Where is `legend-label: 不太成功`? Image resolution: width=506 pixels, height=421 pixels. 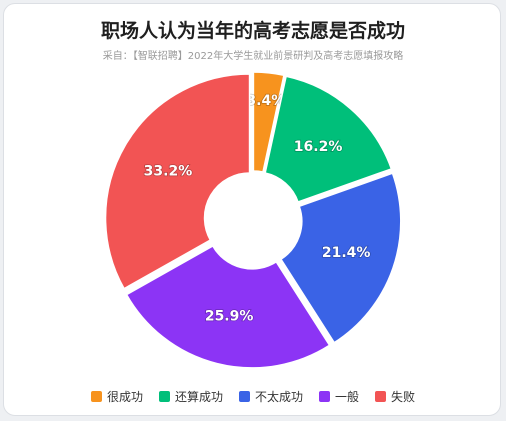
legend-label: 不太成功 is located at coordinates (278, 397).